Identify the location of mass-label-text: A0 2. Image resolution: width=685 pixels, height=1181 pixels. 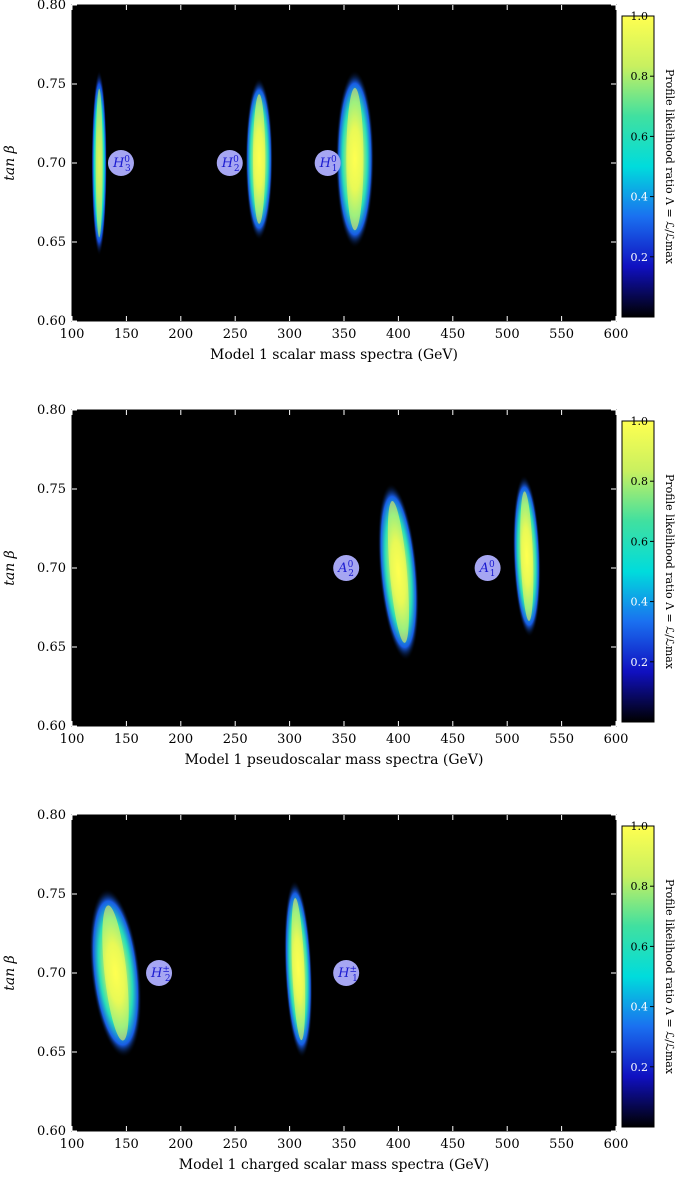
(345, 569).